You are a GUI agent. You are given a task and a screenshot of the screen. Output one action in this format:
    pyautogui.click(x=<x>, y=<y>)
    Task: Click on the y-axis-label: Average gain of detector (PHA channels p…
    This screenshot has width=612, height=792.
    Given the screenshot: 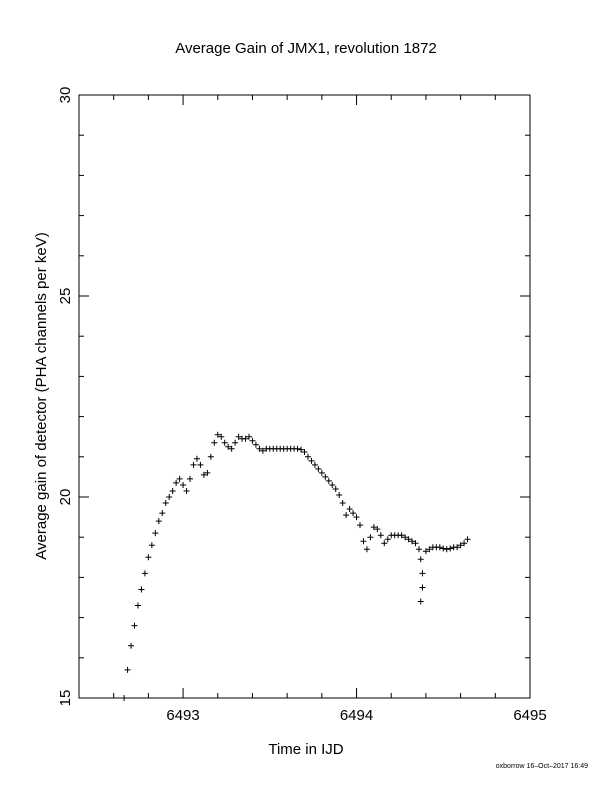 What is the action you would take?
    pyautogui.click(x=41, y=395)
    